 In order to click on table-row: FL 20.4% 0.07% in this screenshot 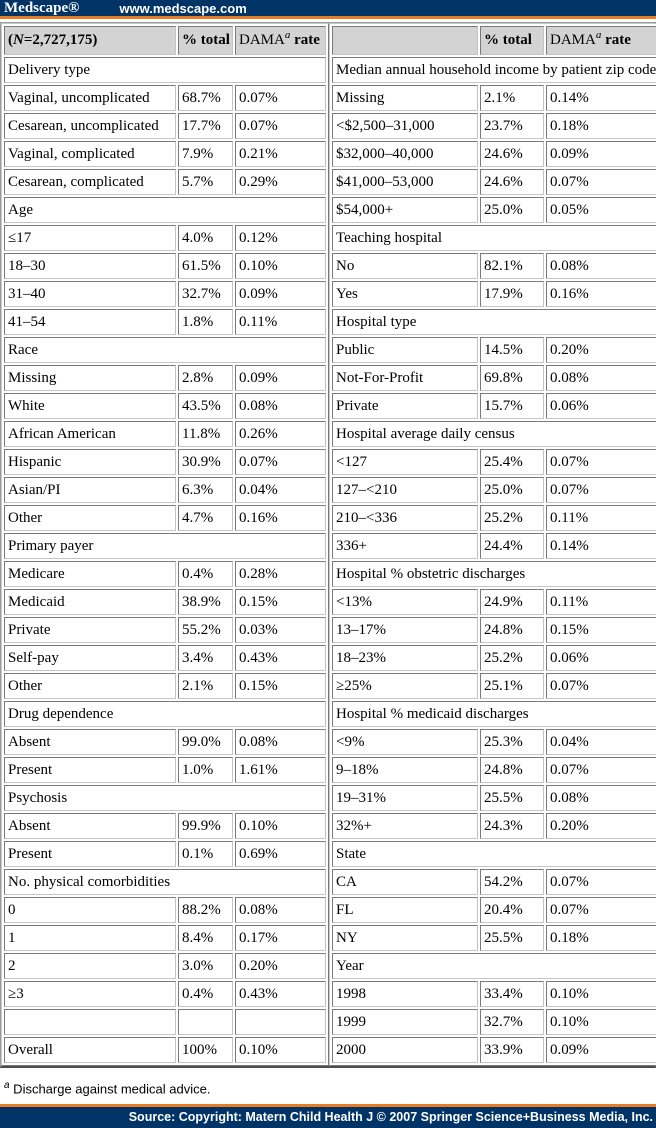, I will do `click(494, 910)`.